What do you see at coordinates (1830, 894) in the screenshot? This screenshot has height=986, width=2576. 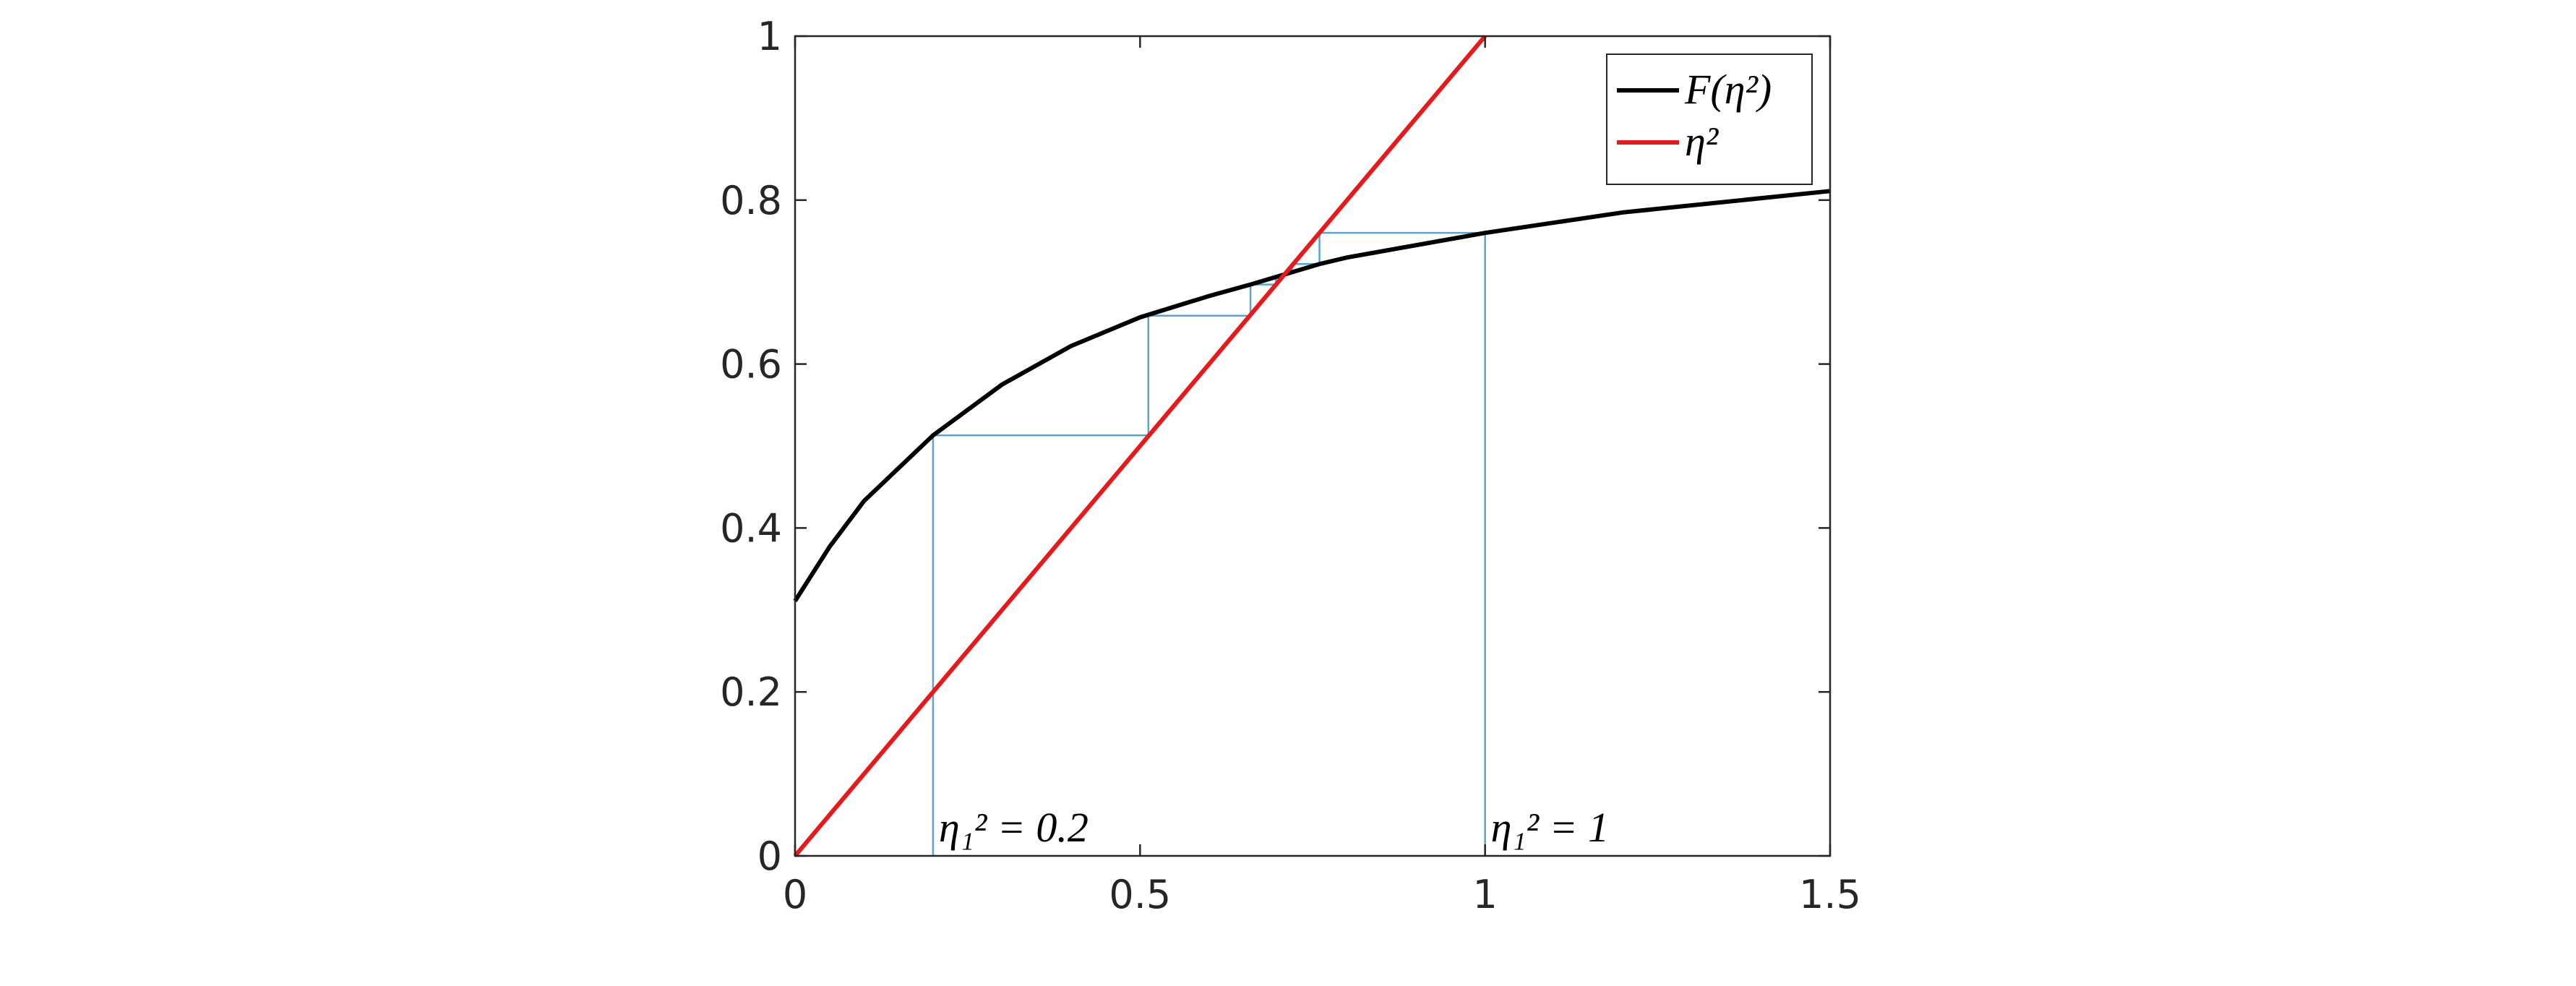 I see `x-tick-label: 1.5` at bounding box center [1830, 894].